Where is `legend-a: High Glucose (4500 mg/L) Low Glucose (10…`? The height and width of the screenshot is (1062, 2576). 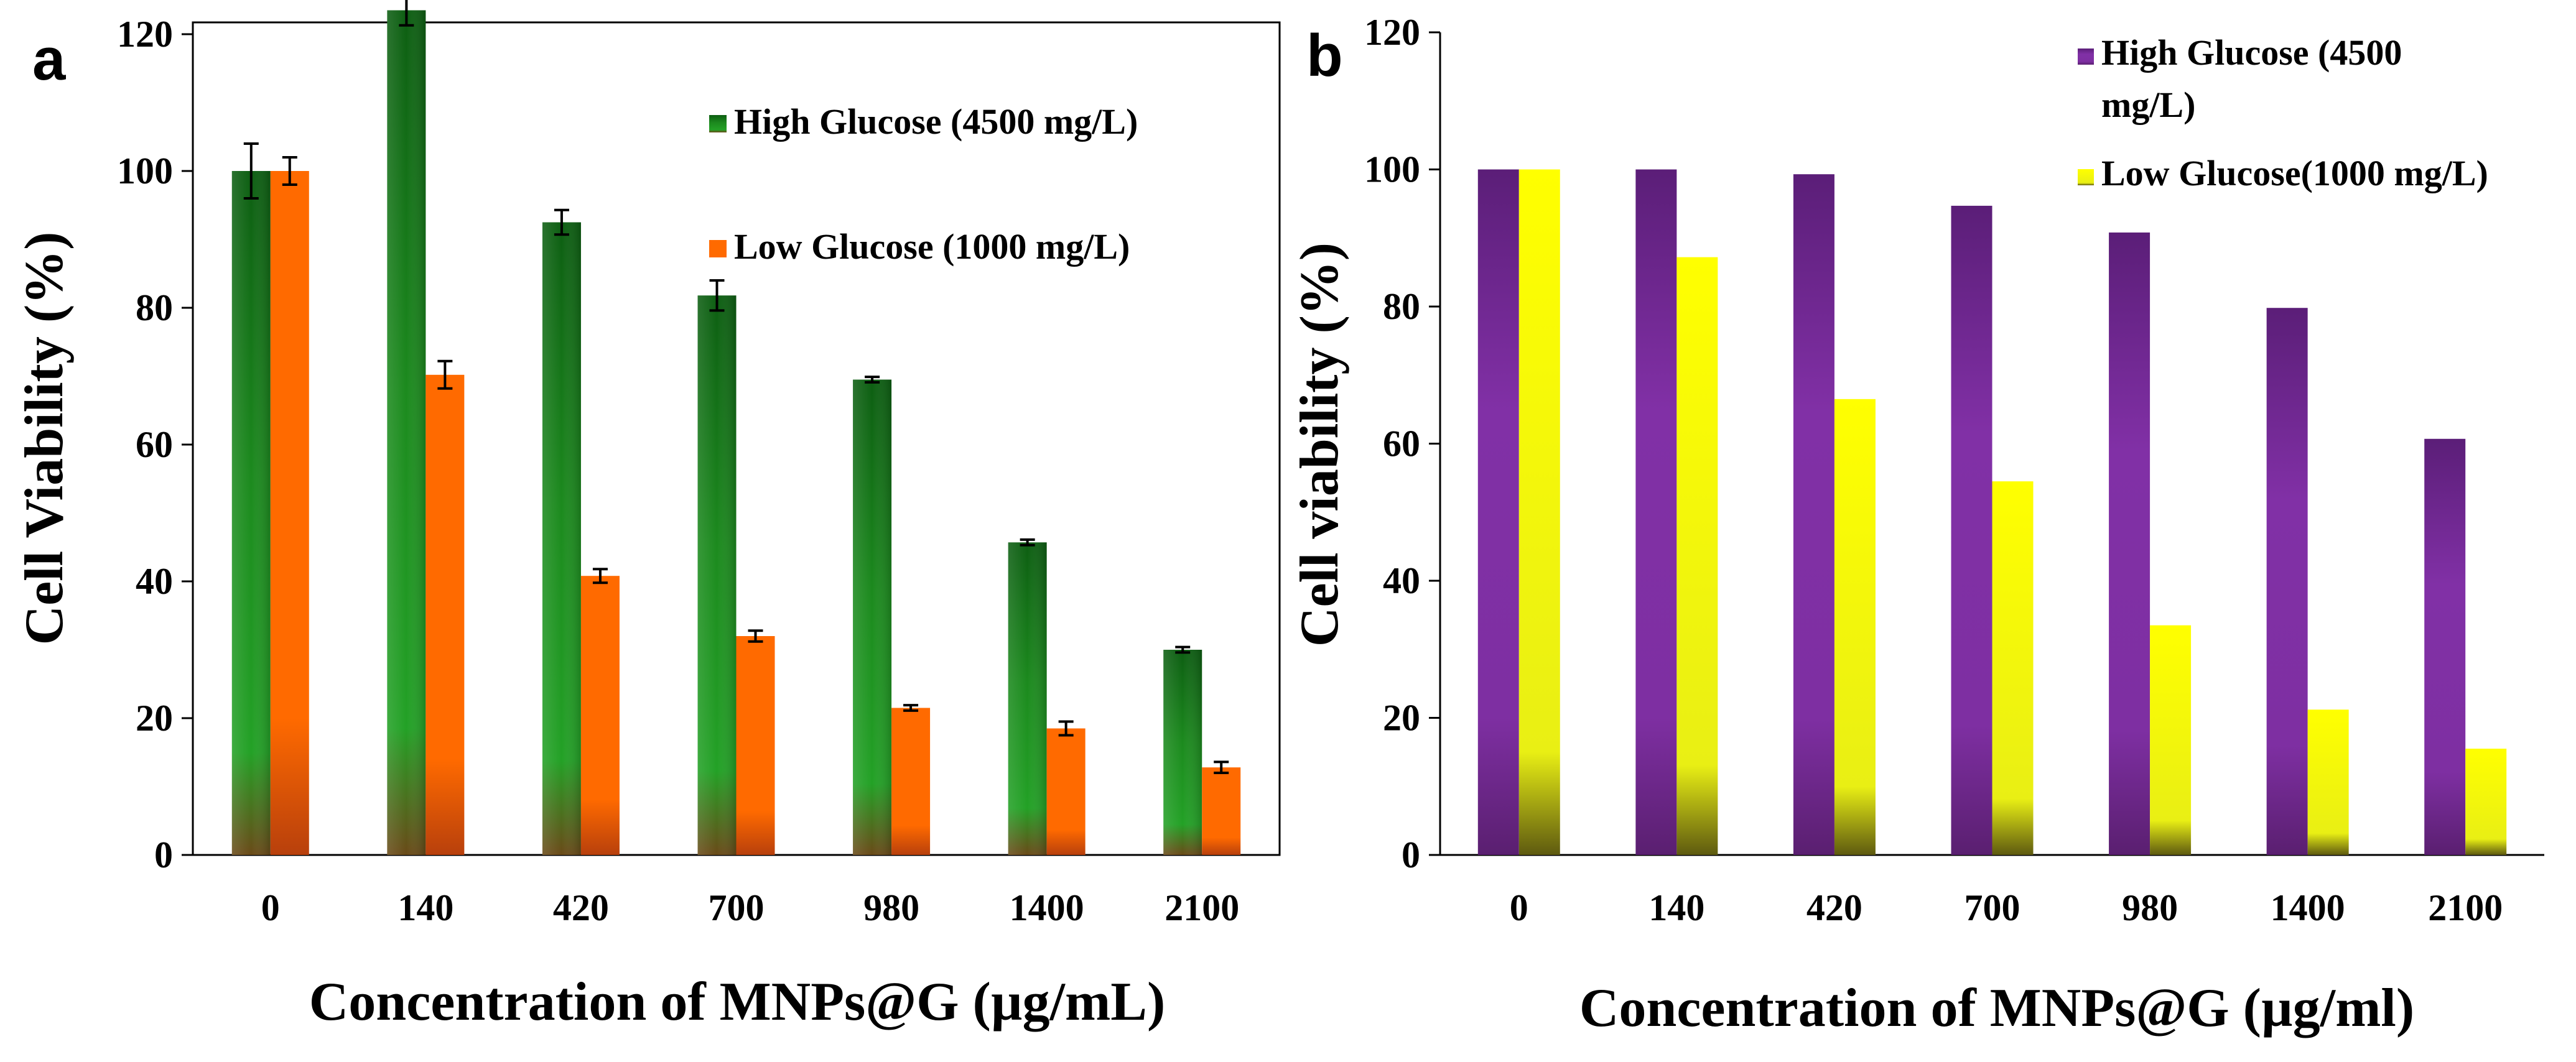 legend-a: High Glucose (4500 mg/L) Low Glucose (10… is located at coordinates (923, 184).